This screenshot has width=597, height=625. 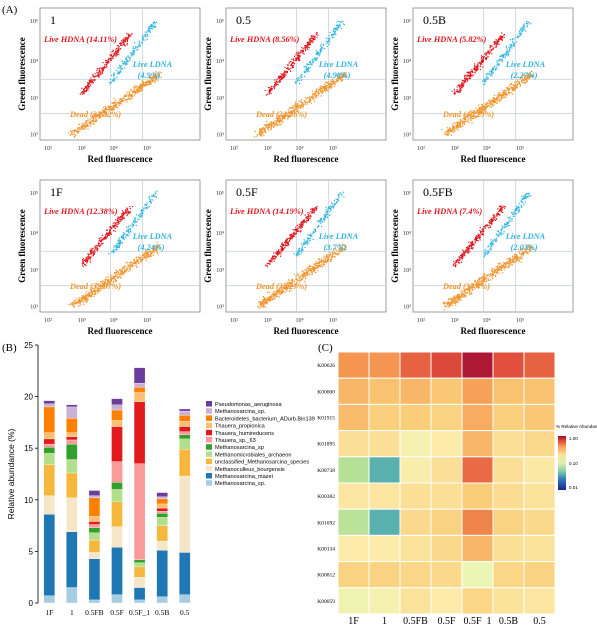 What do you see at coordinates (487, 149) in the screenshot?
I see `flow-x-tick-label: 10⁴` at bounding box center [487, 149].